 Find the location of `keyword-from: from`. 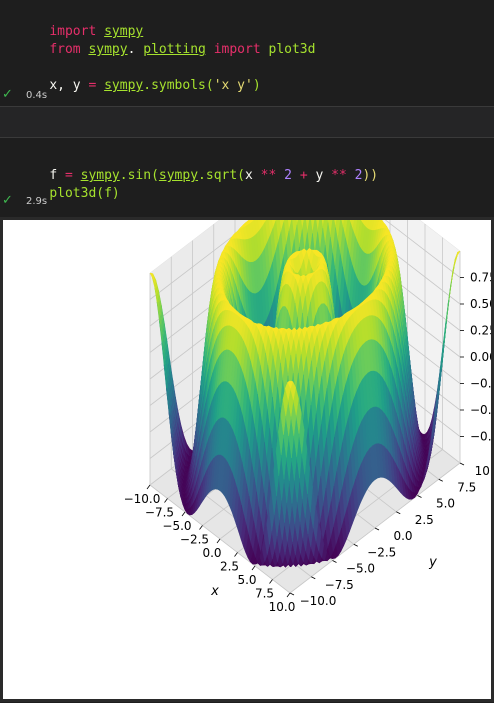

keyword-from: from is located at coordinates (64, 49).